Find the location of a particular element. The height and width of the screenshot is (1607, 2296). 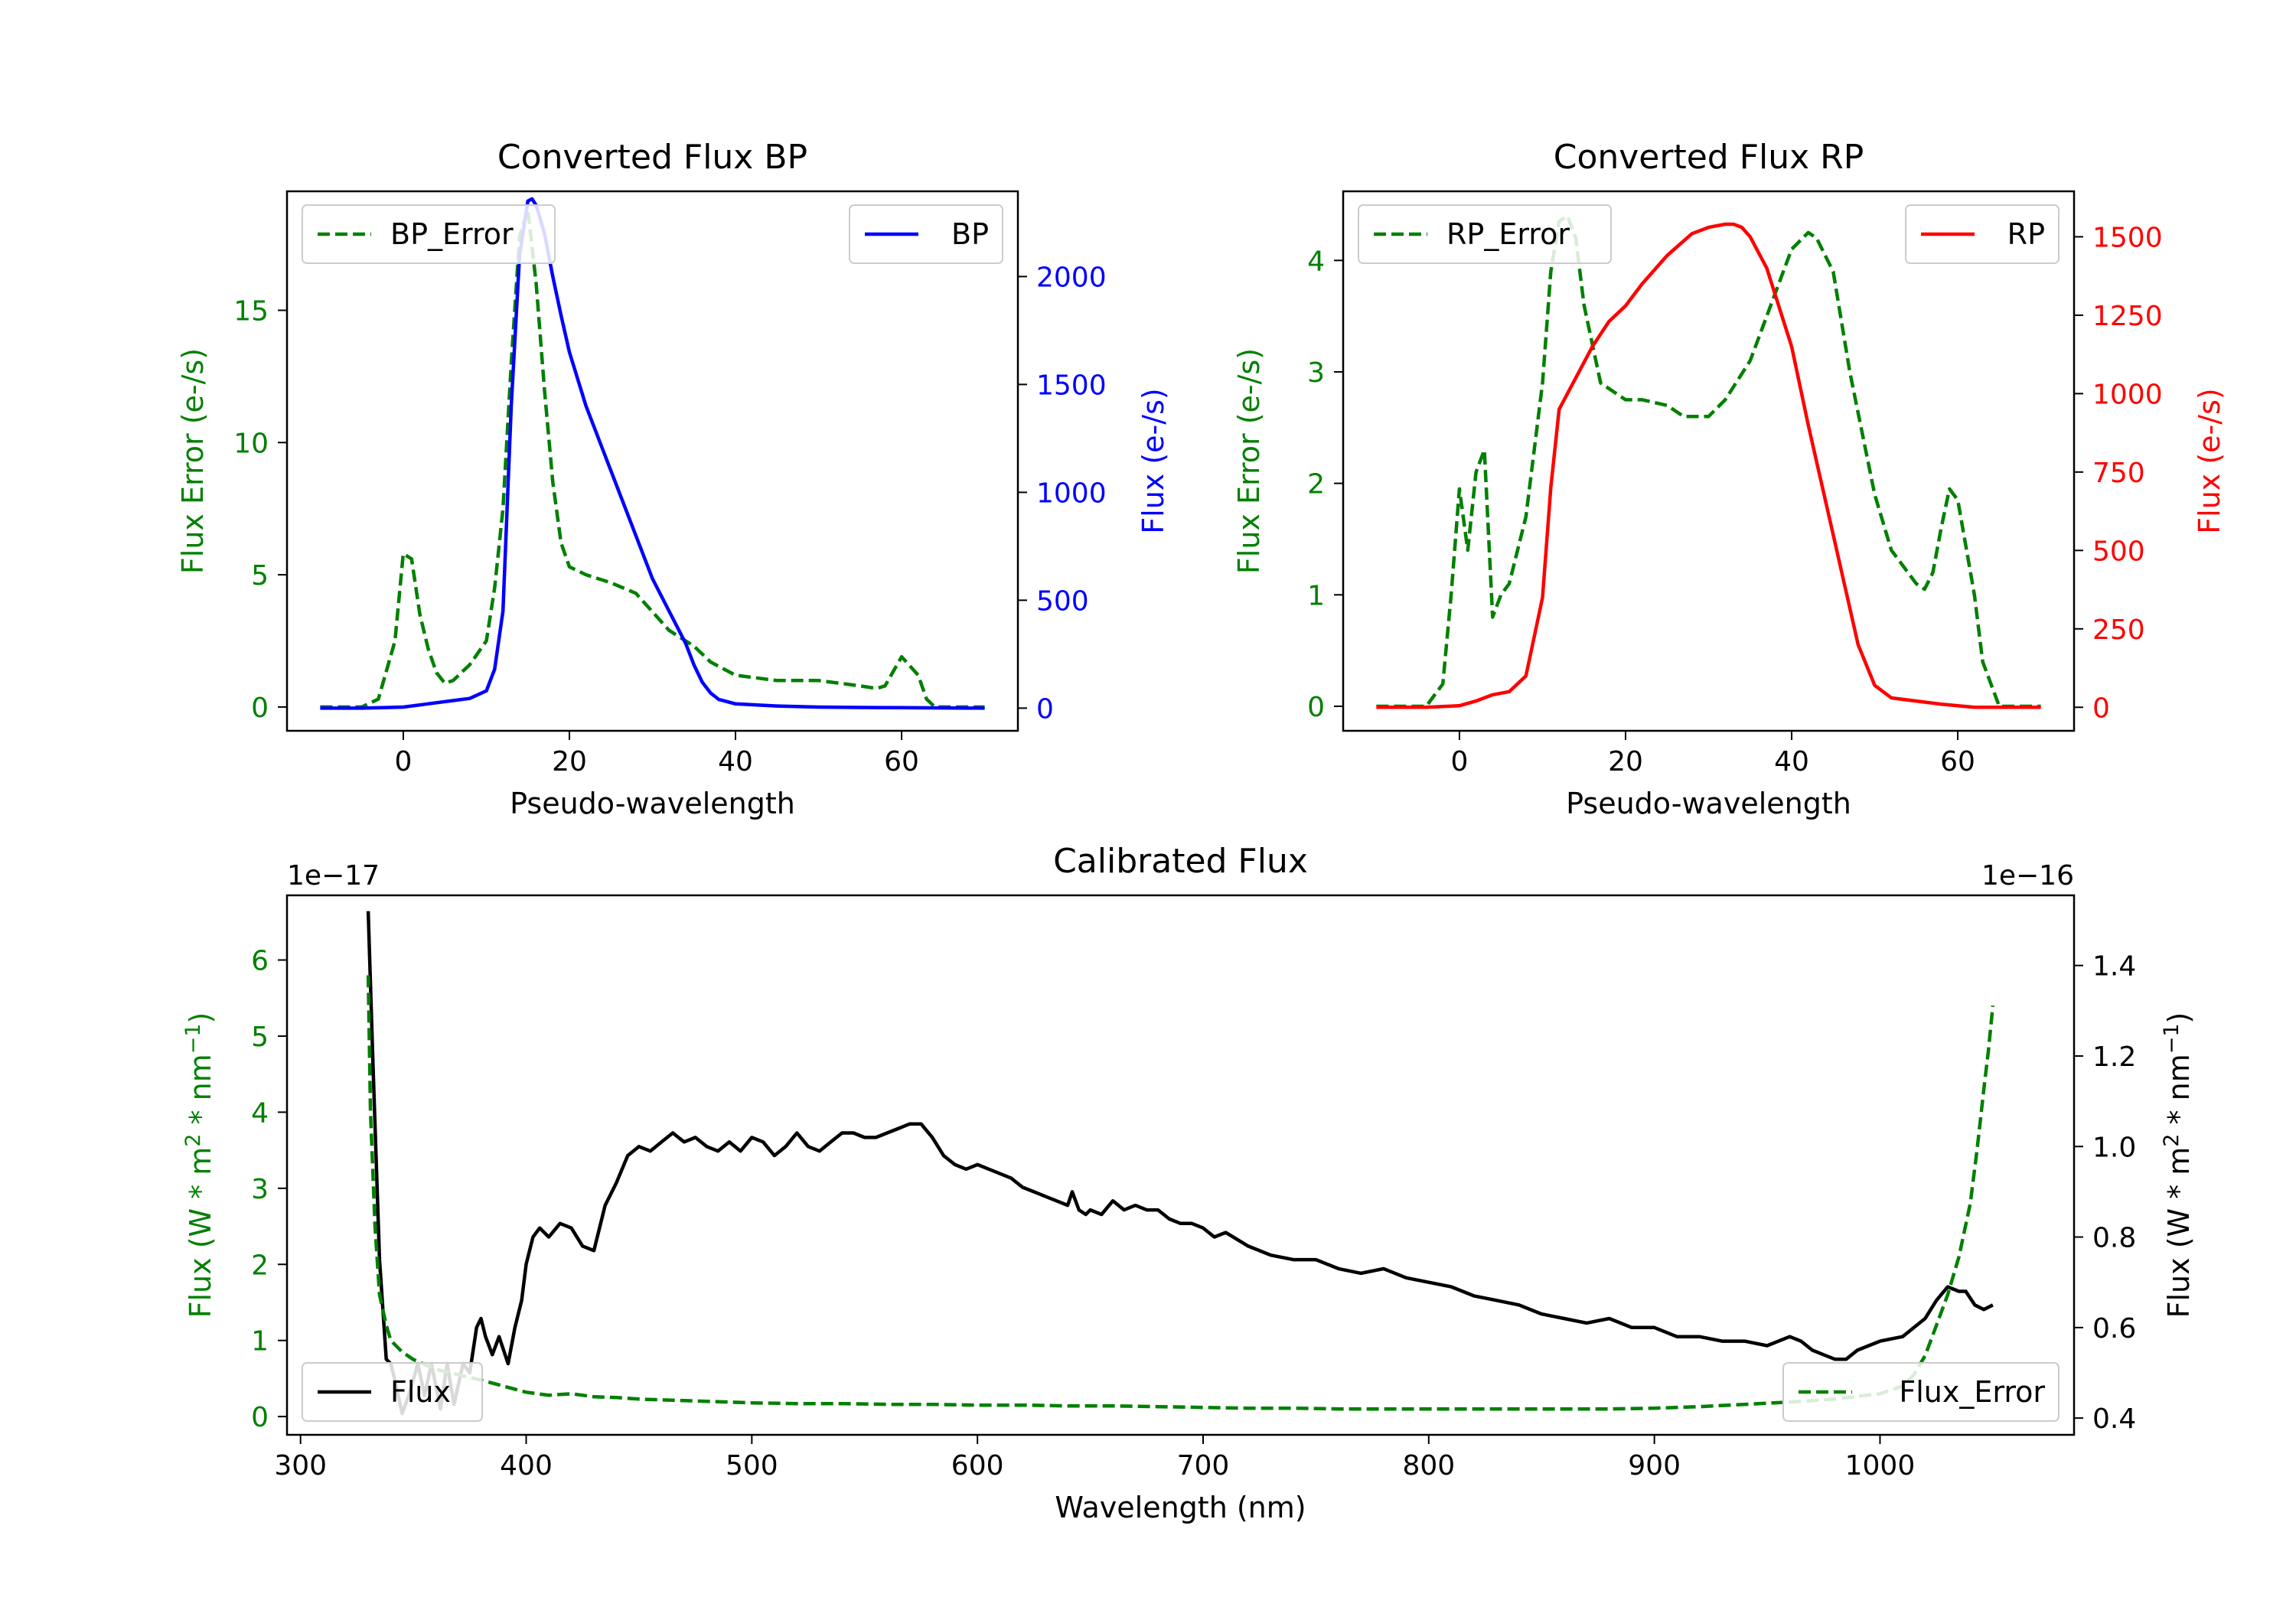

legend-left: Flux is located at coordinates (392, 1392).